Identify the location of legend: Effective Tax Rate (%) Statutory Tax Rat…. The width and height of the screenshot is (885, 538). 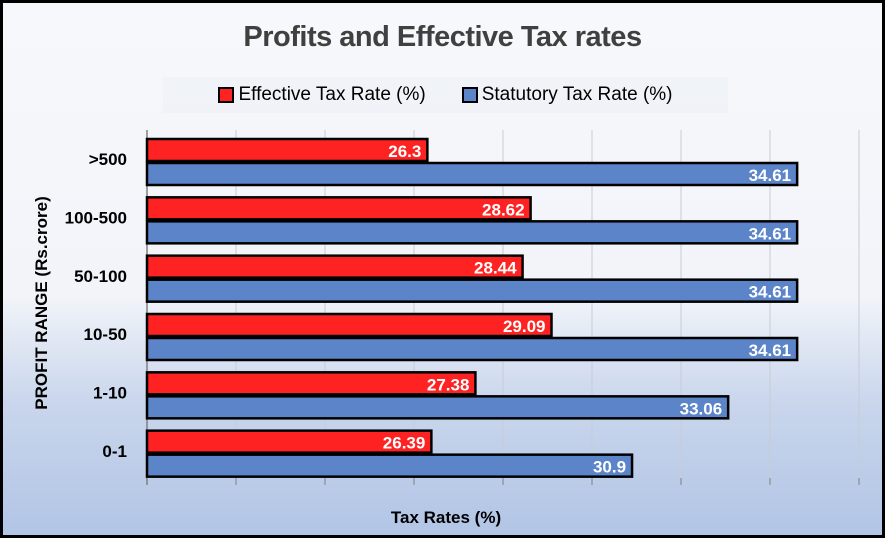
(445, 95).